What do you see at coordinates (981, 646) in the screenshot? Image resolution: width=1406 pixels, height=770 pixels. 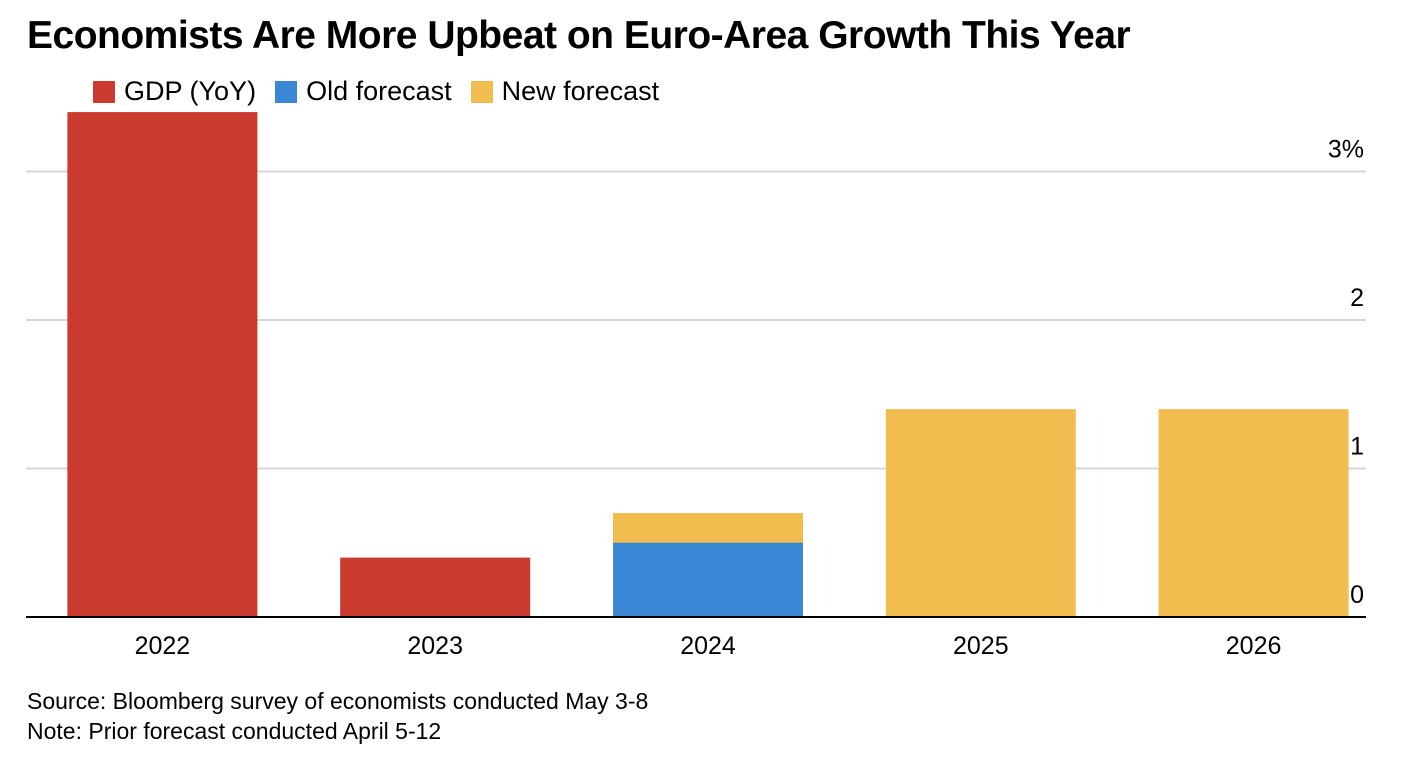 I see `x-tick-label-2025: 2025` at bounding box center [981, 646].